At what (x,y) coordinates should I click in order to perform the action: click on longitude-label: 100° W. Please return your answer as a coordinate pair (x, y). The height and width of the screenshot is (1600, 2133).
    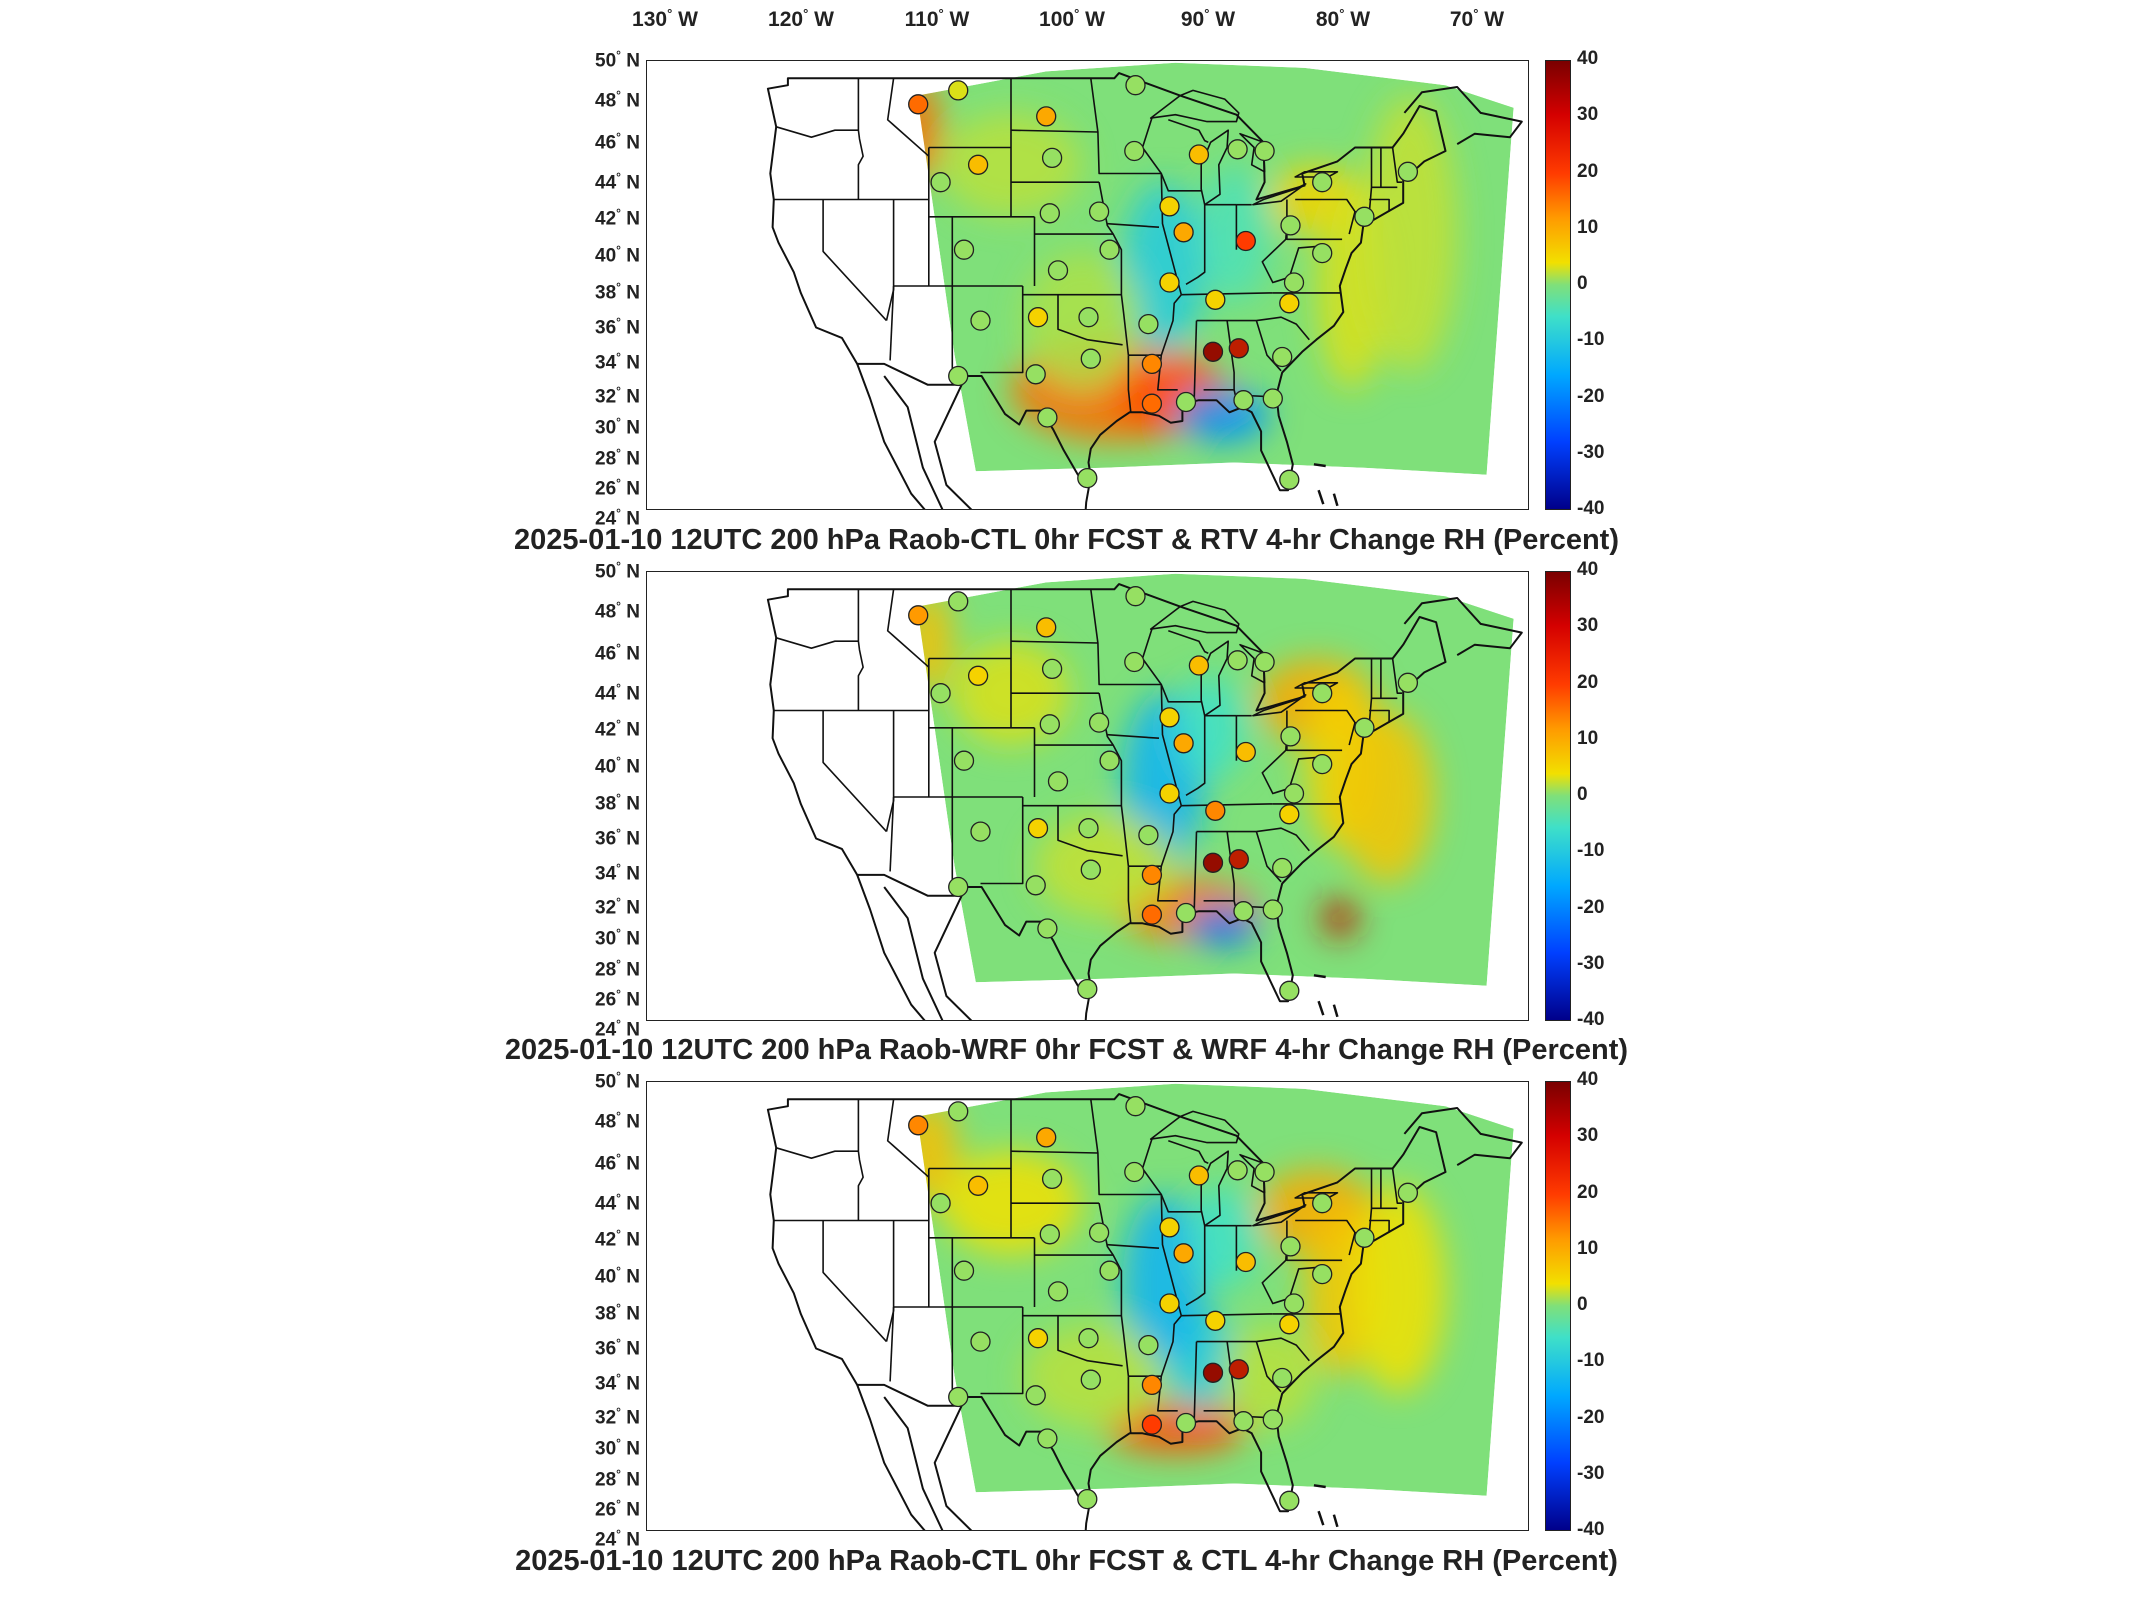
    Looking at the image, I should click on (1072, 18).